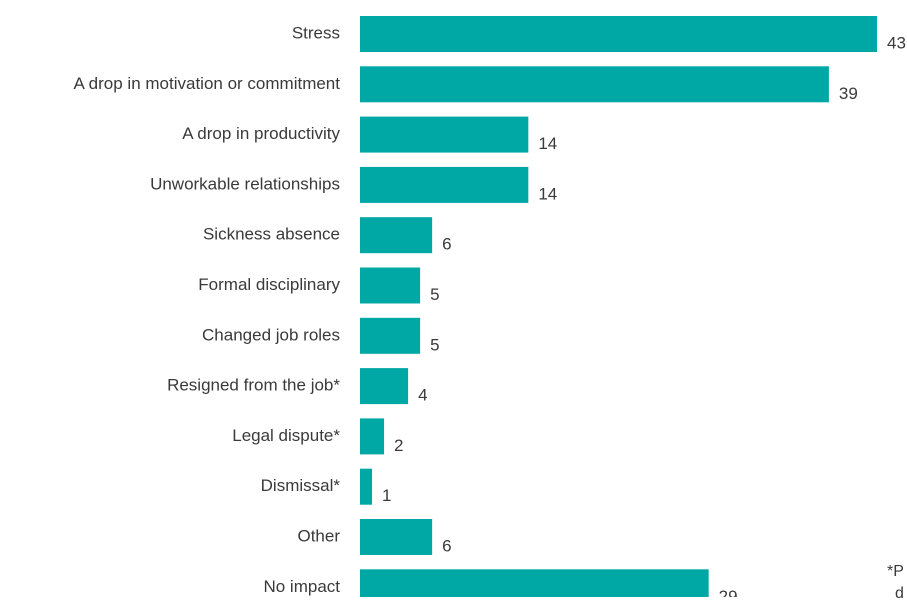 The image size is (907, 605). Describe the element at coordinates (848, 93) in the screenshot. I see `value-label-a-drop-in-motivation-or-commitment: 39` at that location.